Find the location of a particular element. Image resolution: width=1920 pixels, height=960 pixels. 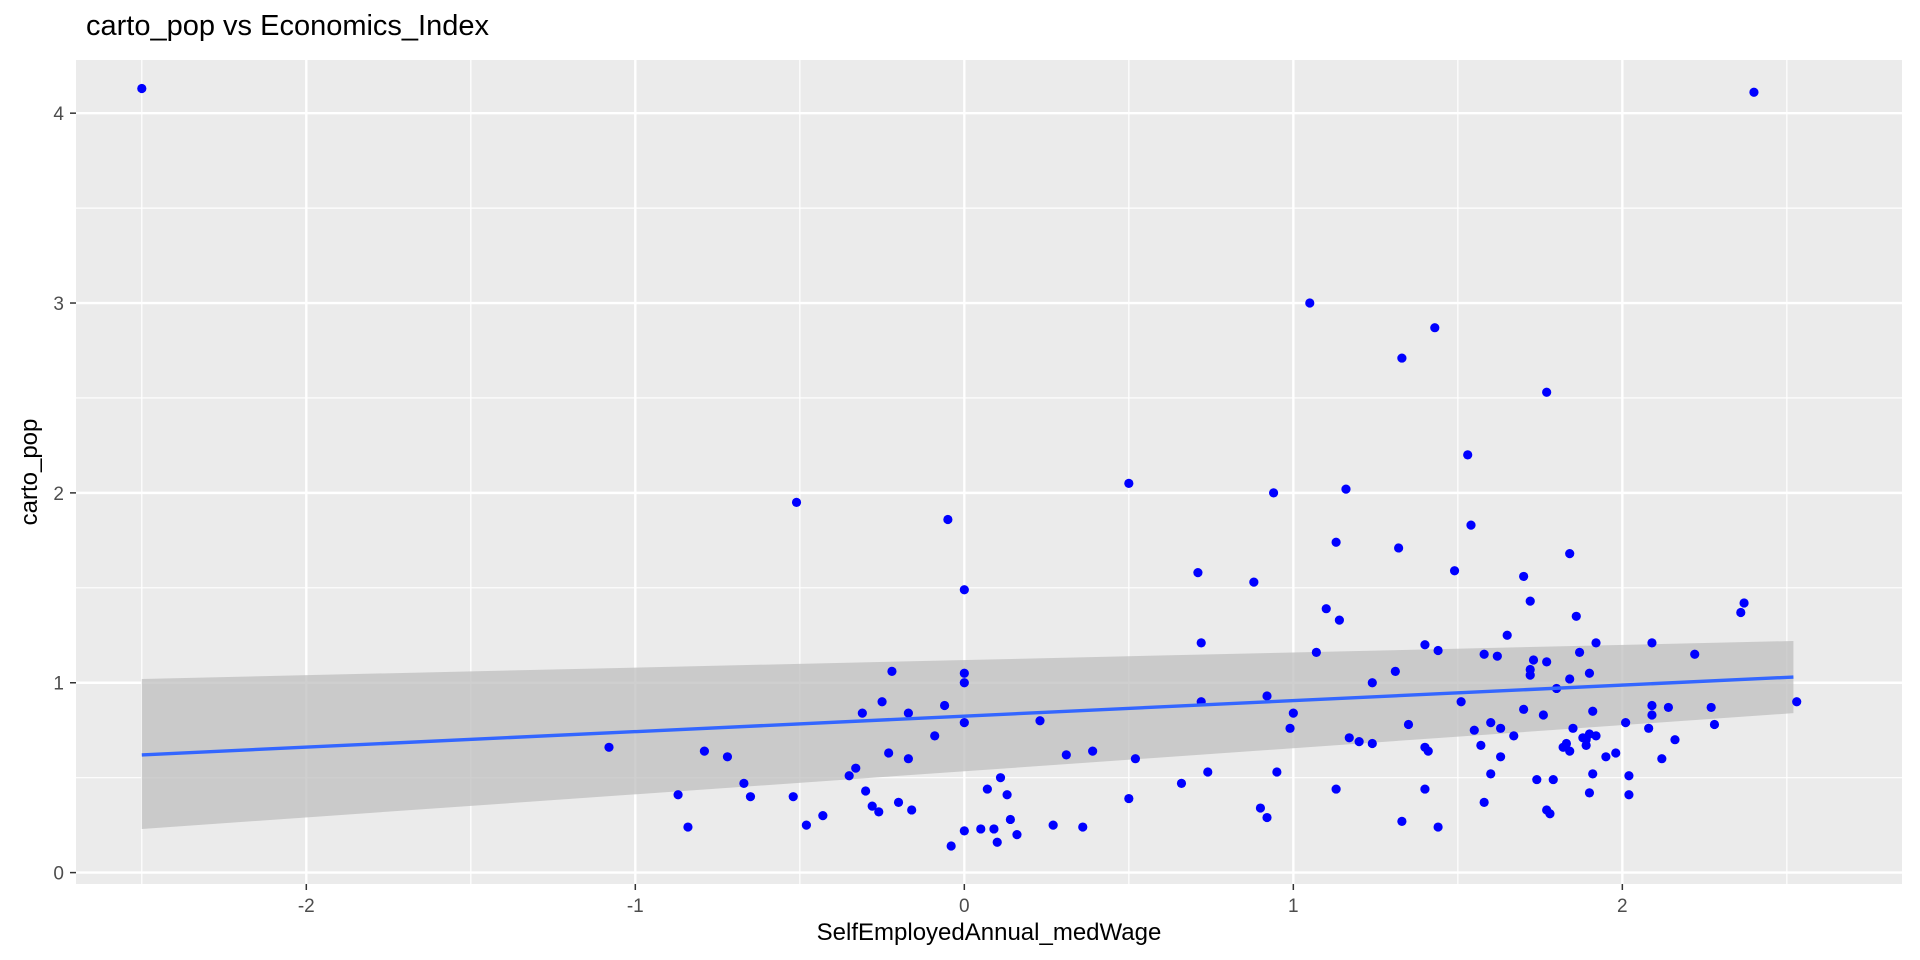

regression-line is located at coordinates (967, 716).